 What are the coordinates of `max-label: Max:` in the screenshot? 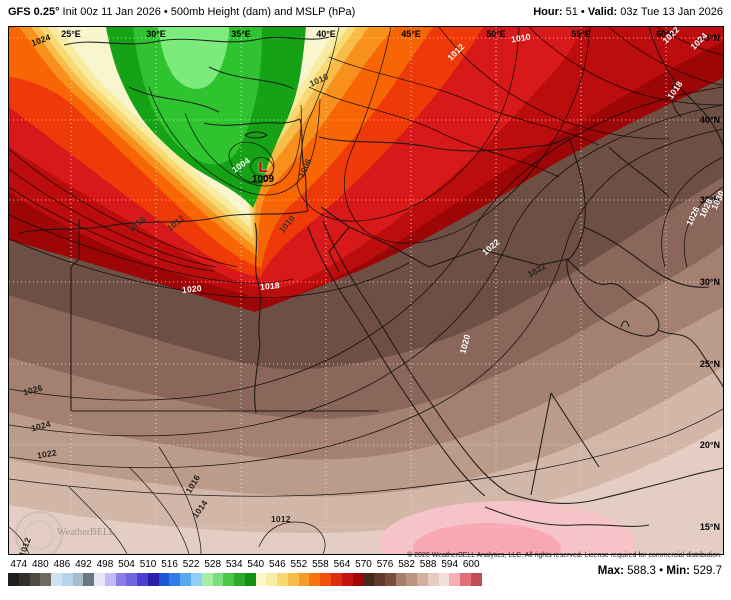 It's located at (610, 571).